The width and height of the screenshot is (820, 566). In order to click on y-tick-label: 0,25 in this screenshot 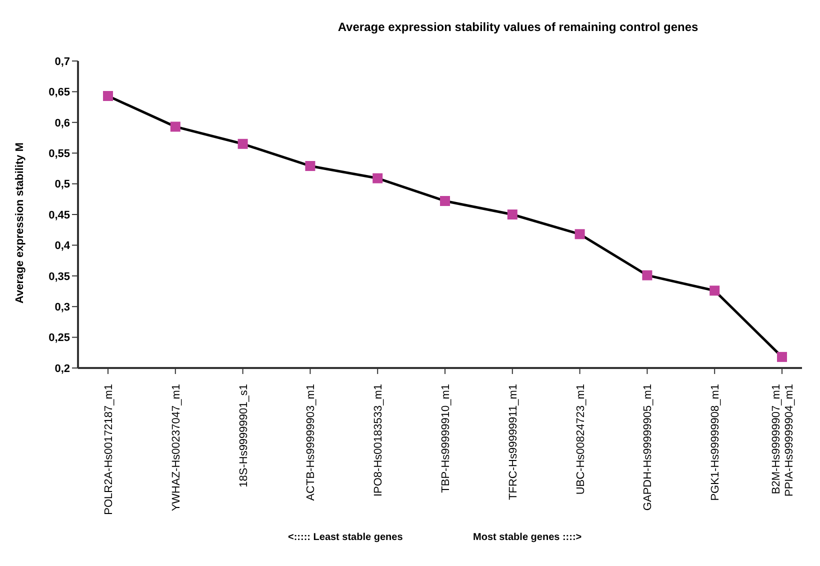, I will do `click(59, 338)`.